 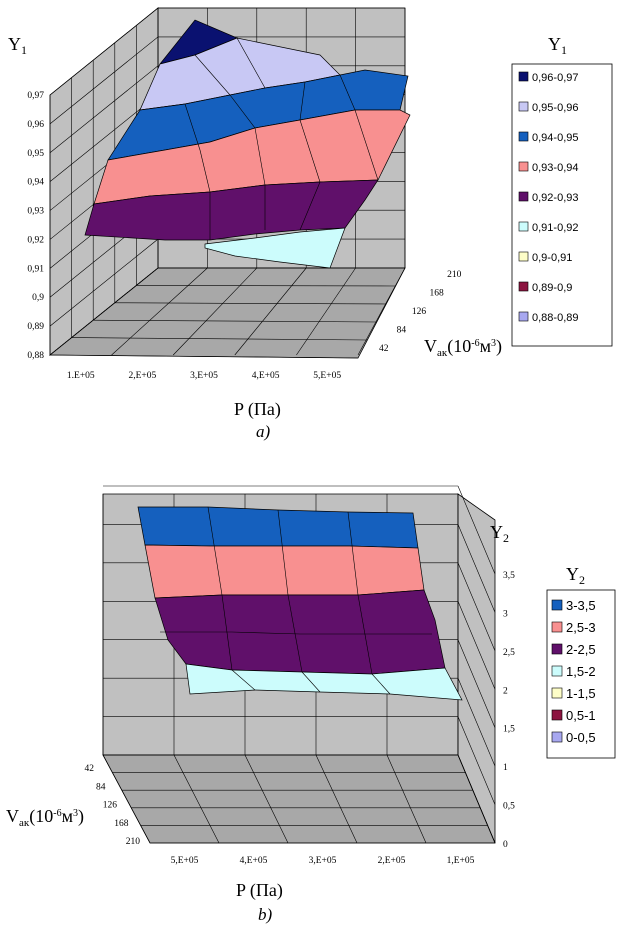 What do you see at coordinates (454, 275) in the screenshot?
I see `depth-tick-label: 210` at bounding box center [454, 275].